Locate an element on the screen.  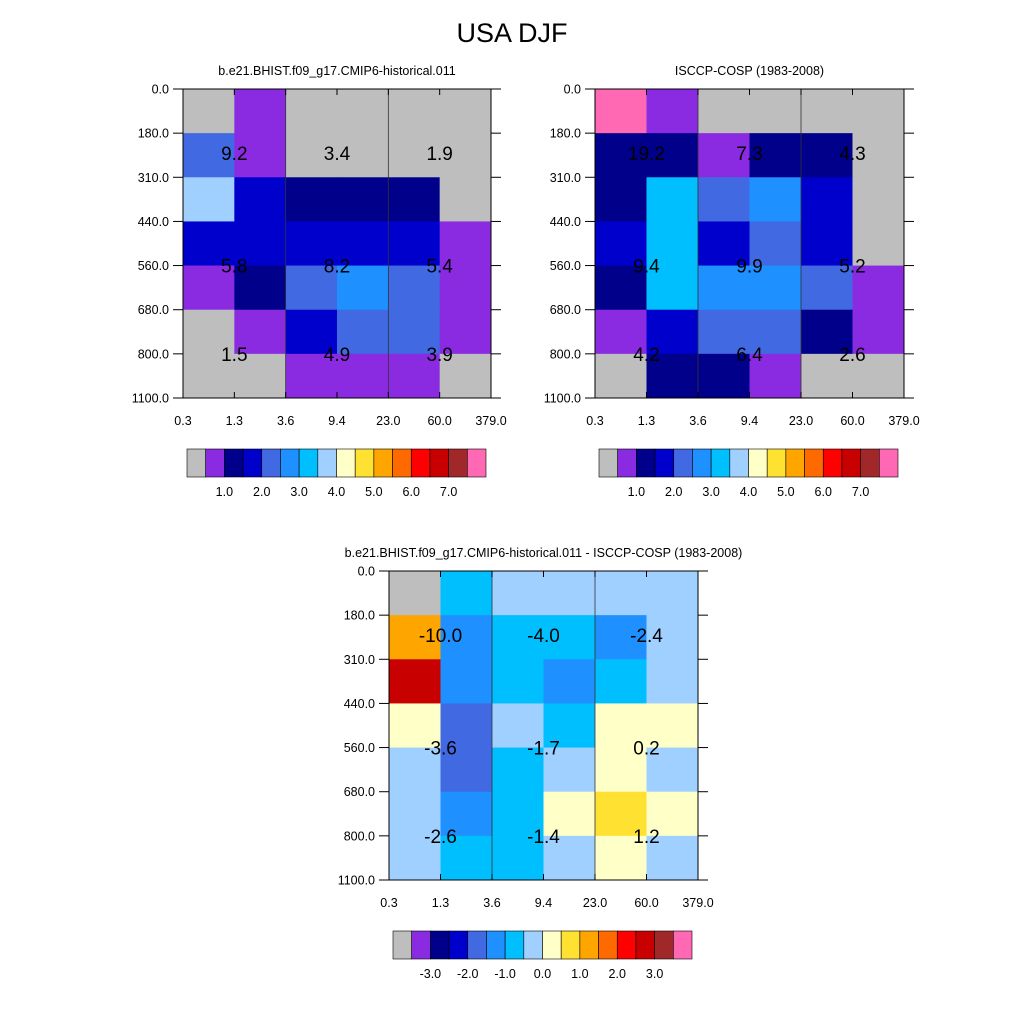
x-tick-label: 9.4 is located at coordinates (336, 421).